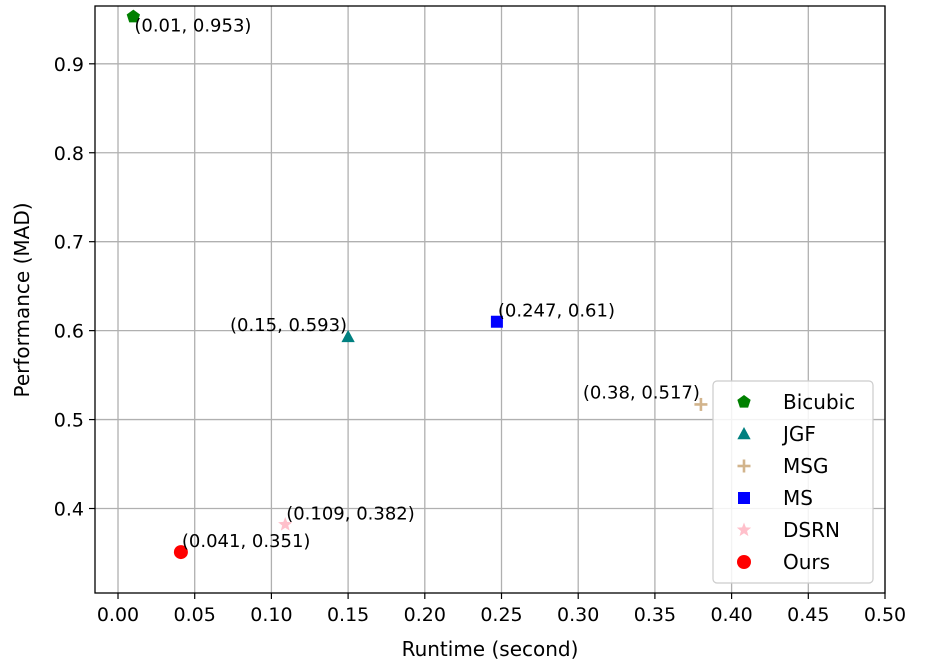  Describe the element at coordinates (285, 524) in the screenshot. I see `data-point-dsrn` at that location.